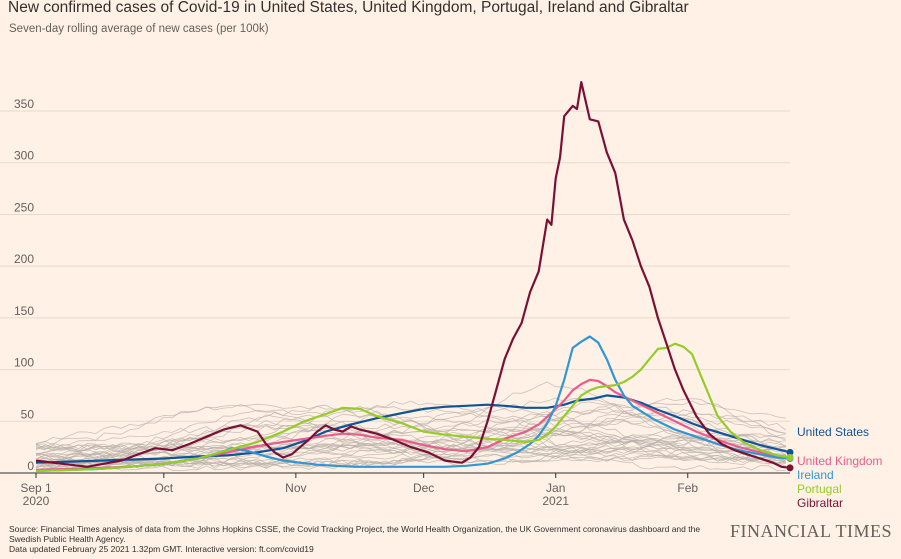 Image resolution: width=901 pixels, height=559 pixels. What do you see at coordinates (295, 488) in the screenshot?
I see `x-tick-label: Nov` at bounding box center [295, 488].